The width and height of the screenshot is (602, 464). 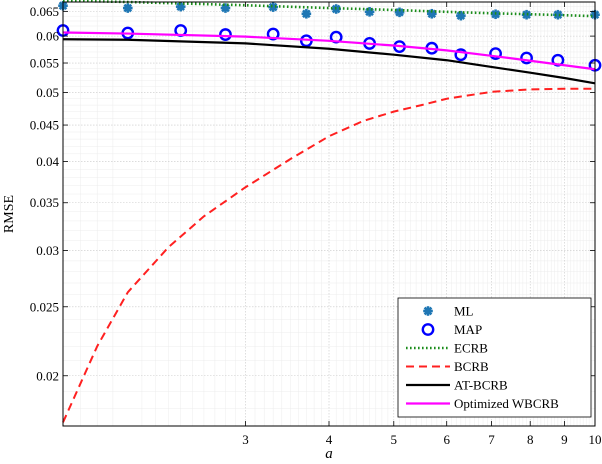 I want to click on y-tick-label: 0.035, so click(x=44, y=202).